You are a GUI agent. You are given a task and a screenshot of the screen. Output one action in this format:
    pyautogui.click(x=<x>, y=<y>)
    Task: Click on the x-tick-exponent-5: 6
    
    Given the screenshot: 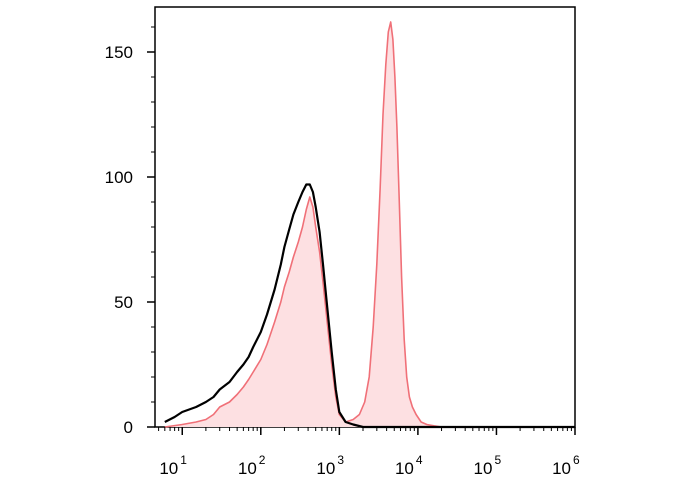 What is the action you would take?
    pyautogui.click(x=576, y=460)
    